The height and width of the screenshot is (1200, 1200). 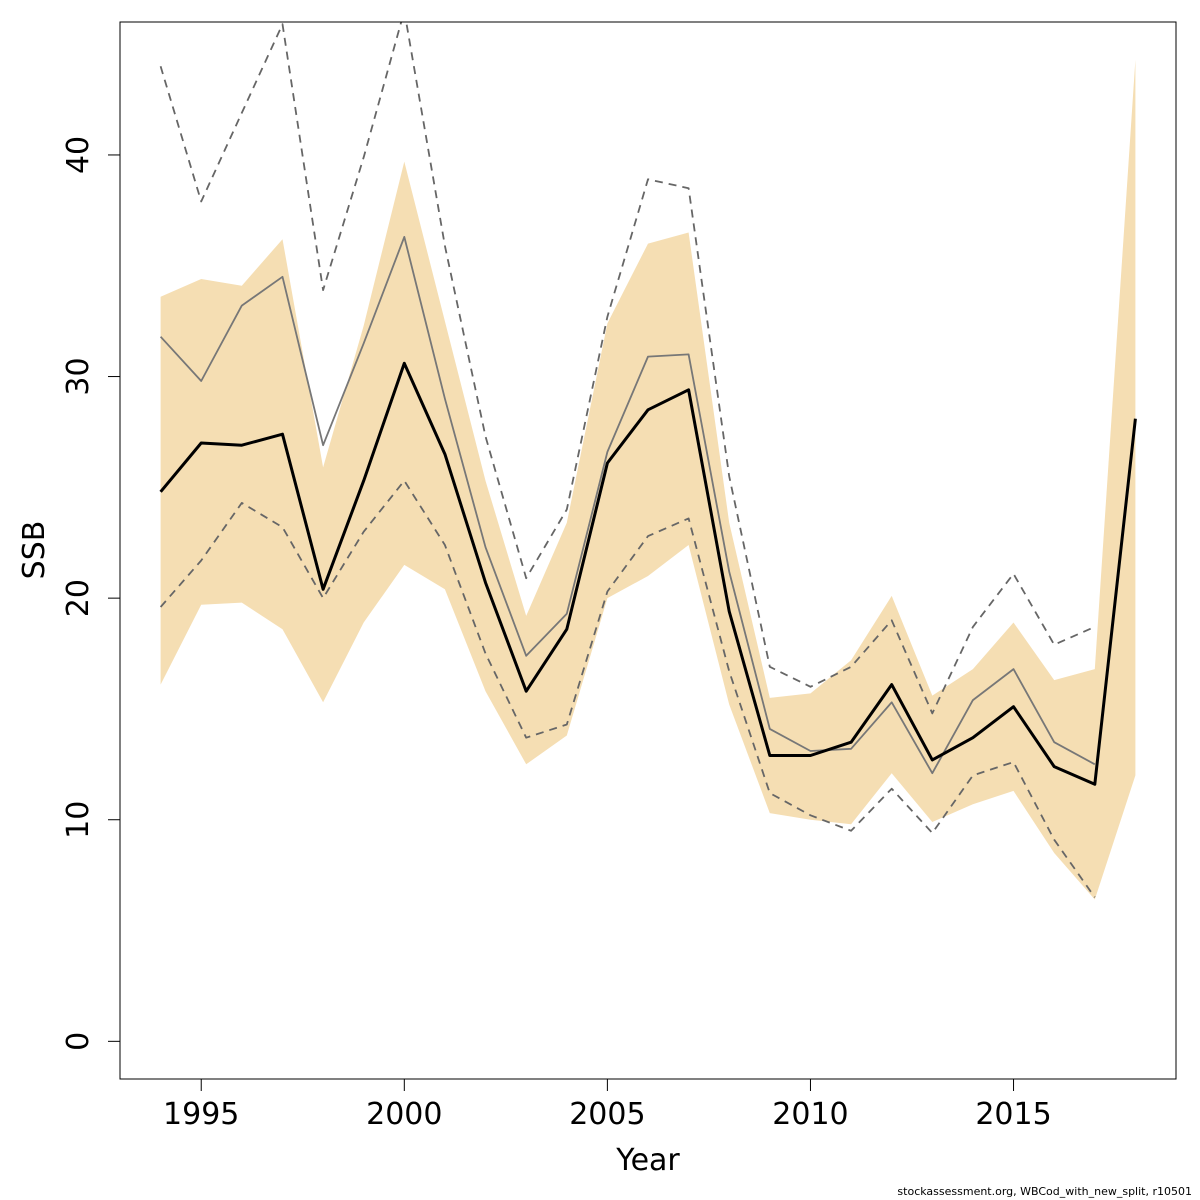 What do you see at coordinates (78, 155) in the screenshot?
I see `y-tick-label: 40` at bounding box center [78, 155].